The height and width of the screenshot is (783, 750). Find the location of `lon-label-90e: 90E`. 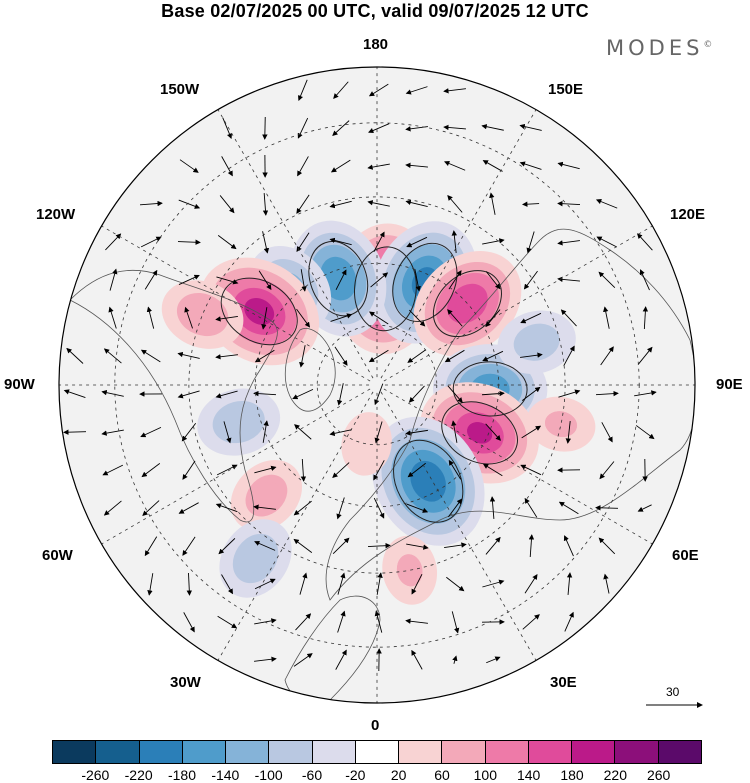

lon-label-90e: 90E is located at coordinates (729, 384).